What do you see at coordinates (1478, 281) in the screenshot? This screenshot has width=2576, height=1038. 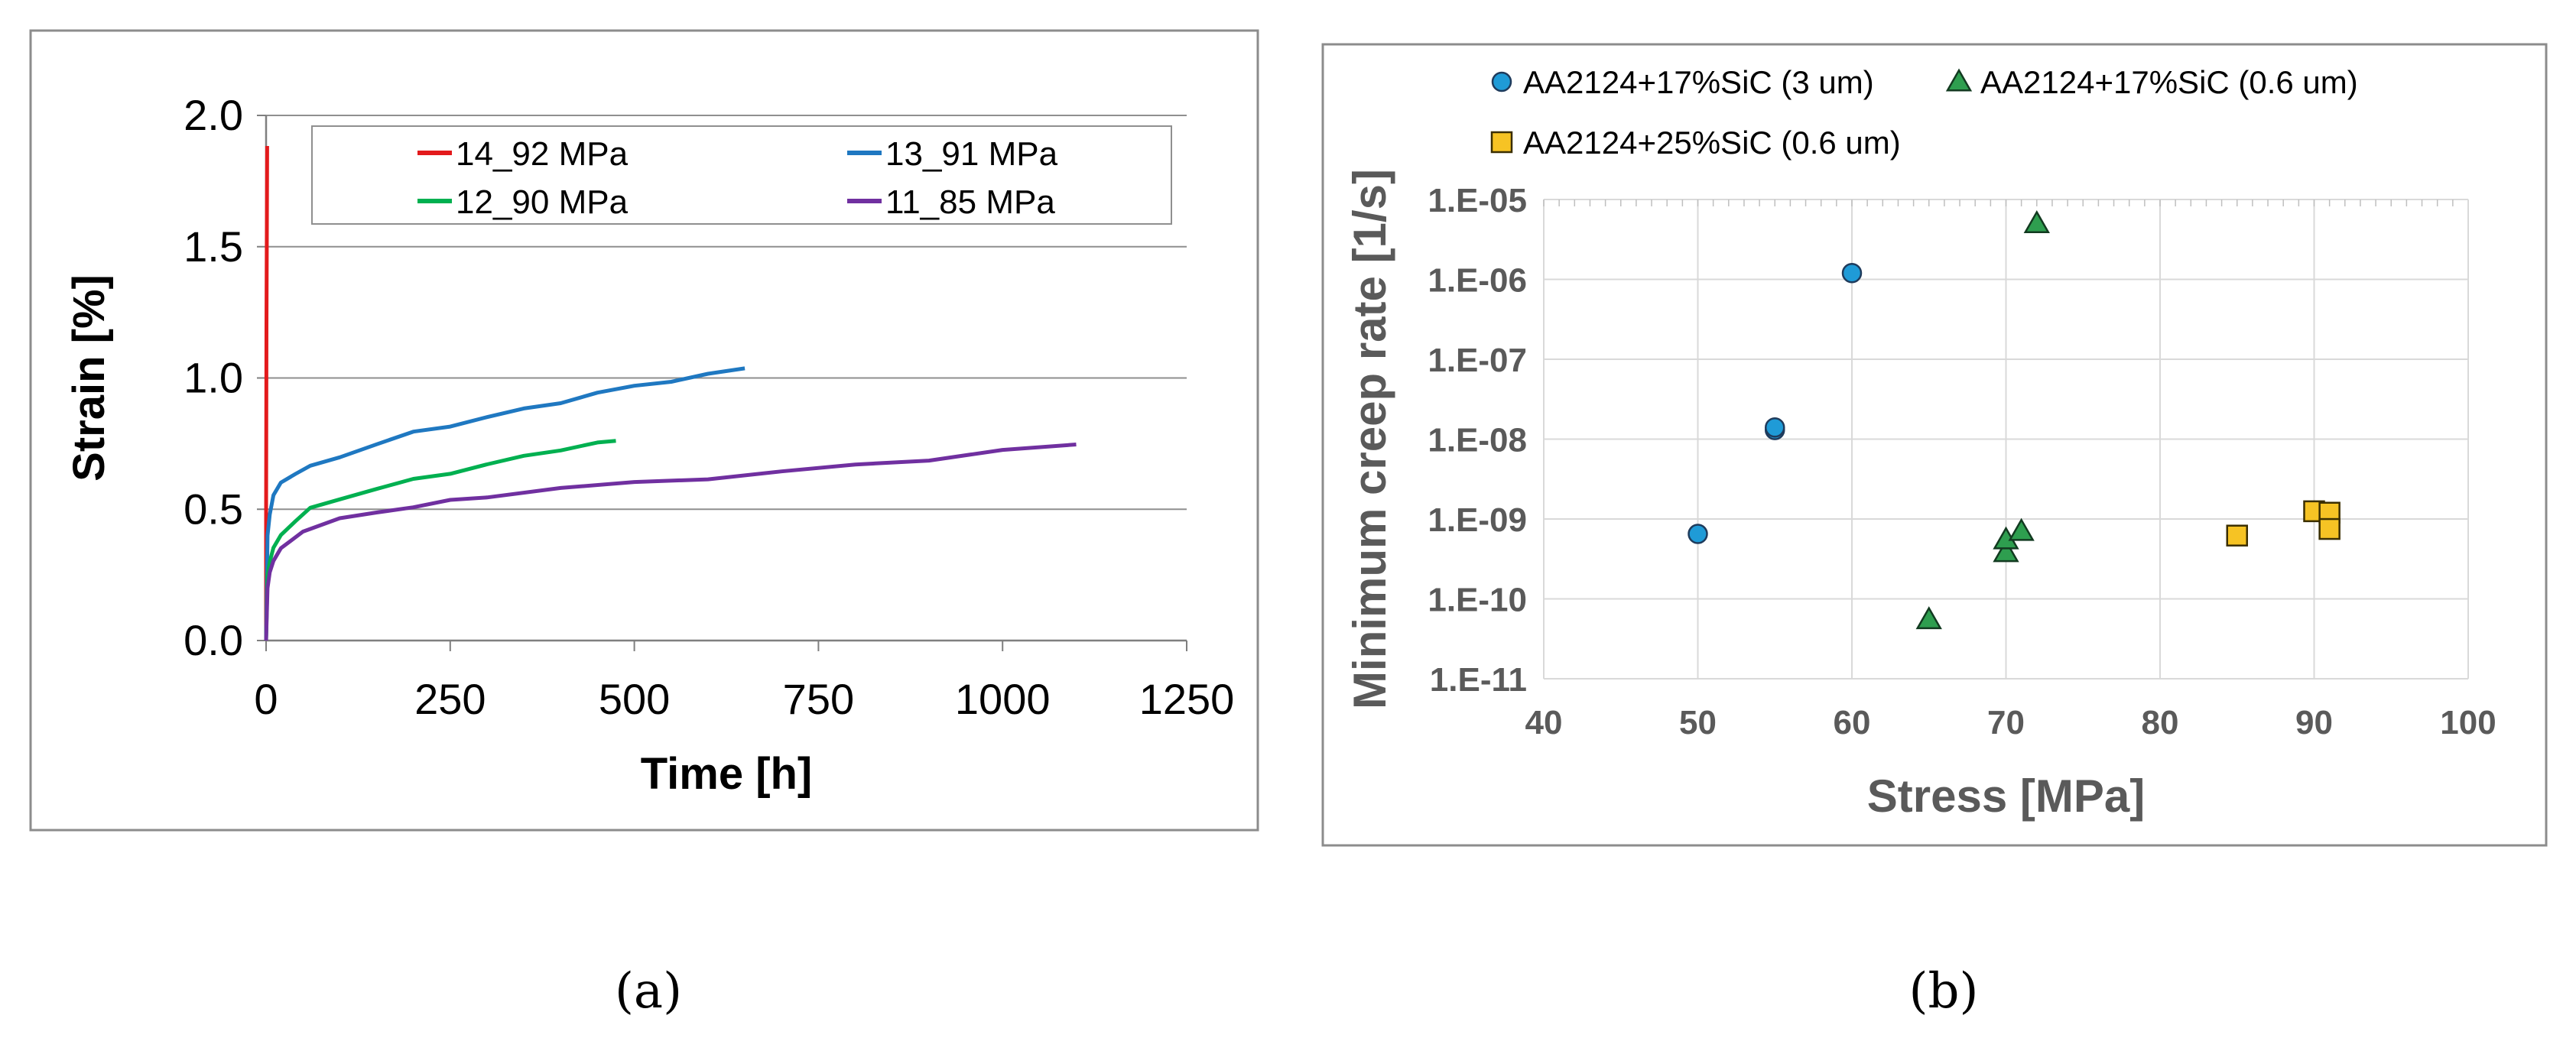 I see `b-y-tick-label: 1.E-06` at bounding box center [1478, 281].